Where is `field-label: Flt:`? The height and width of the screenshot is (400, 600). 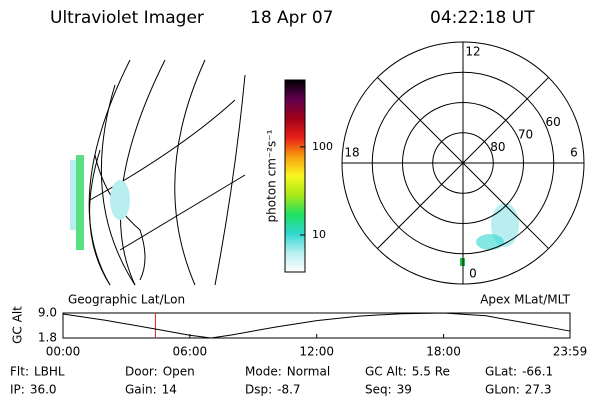
field-label: Flt: is located at coordinates (19, 372).